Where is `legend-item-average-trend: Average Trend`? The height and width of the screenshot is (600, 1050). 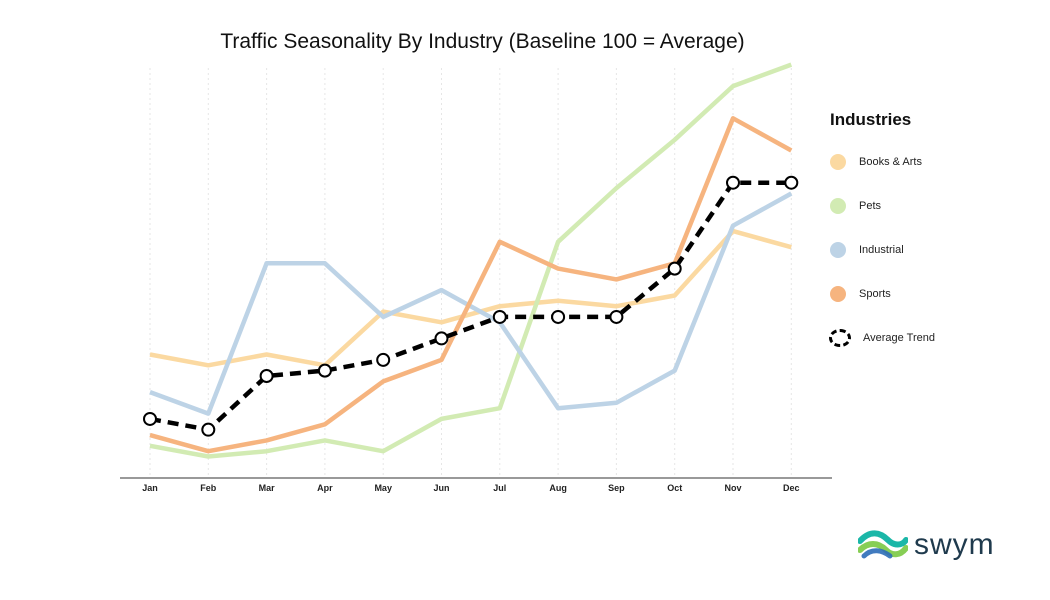
legend-item-average-trend: Average Trend is located at coordinates (929, 338).